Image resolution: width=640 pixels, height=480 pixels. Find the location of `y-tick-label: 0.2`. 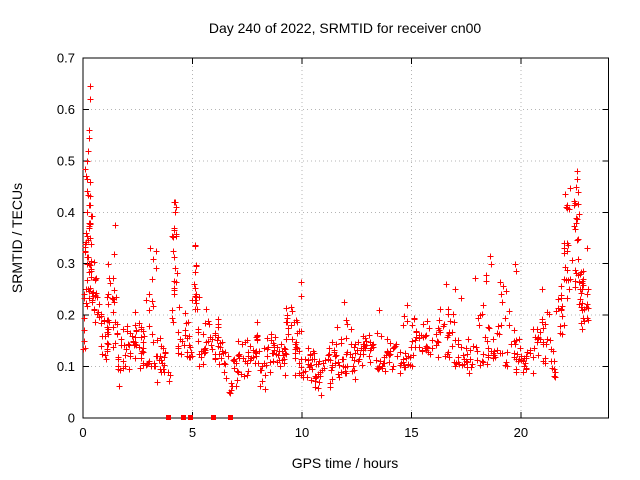

y-tick-label: 0.2 is located at coordinates (66, 315).